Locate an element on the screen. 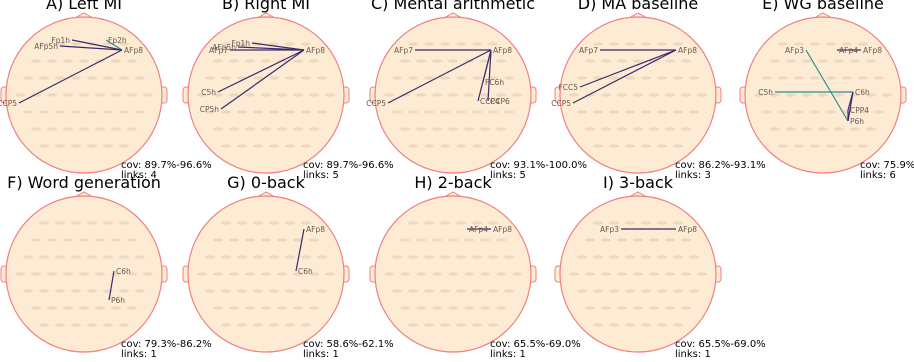 This screenshot has height=362, width=914. coverage-text: cov: 89.7%-96.6% is located at coordinates (348, 165).